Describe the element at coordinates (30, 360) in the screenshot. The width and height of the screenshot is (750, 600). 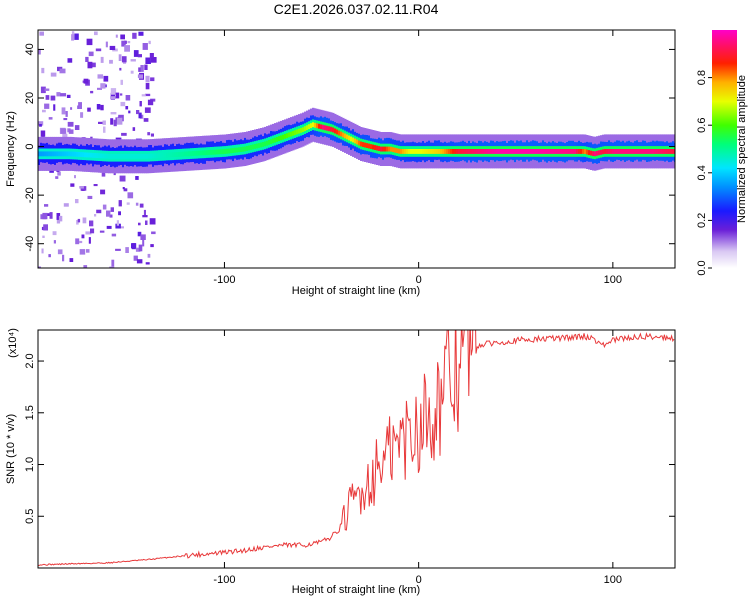
I see `y-tick-label: 2.0` at that location.